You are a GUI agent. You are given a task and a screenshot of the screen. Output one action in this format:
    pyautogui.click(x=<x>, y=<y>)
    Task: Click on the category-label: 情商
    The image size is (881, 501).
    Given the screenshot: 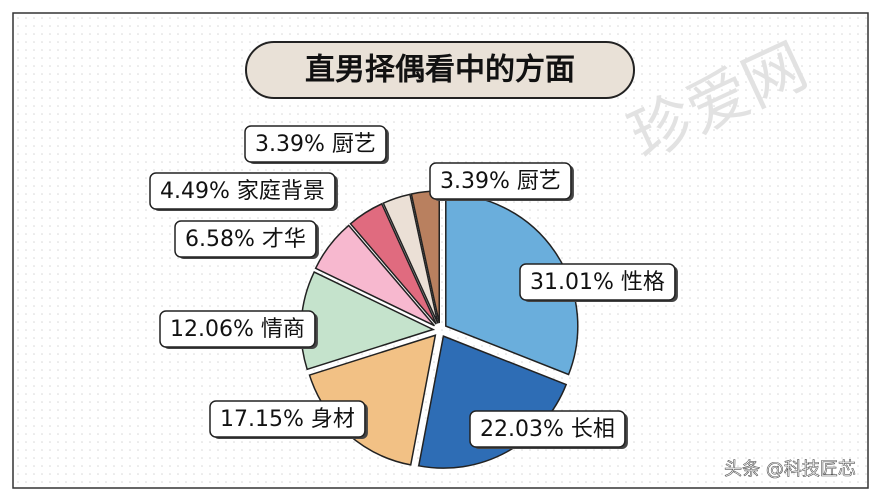 What is the action you would take?
    pyautogui.click(x=283, y=329)
    